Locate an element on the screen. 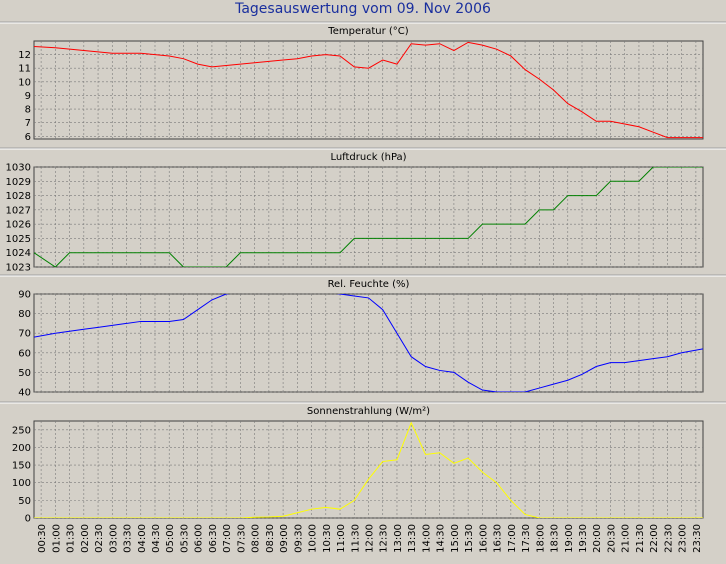  y-tick-label: 1030 is located at coordinates (18, 168).